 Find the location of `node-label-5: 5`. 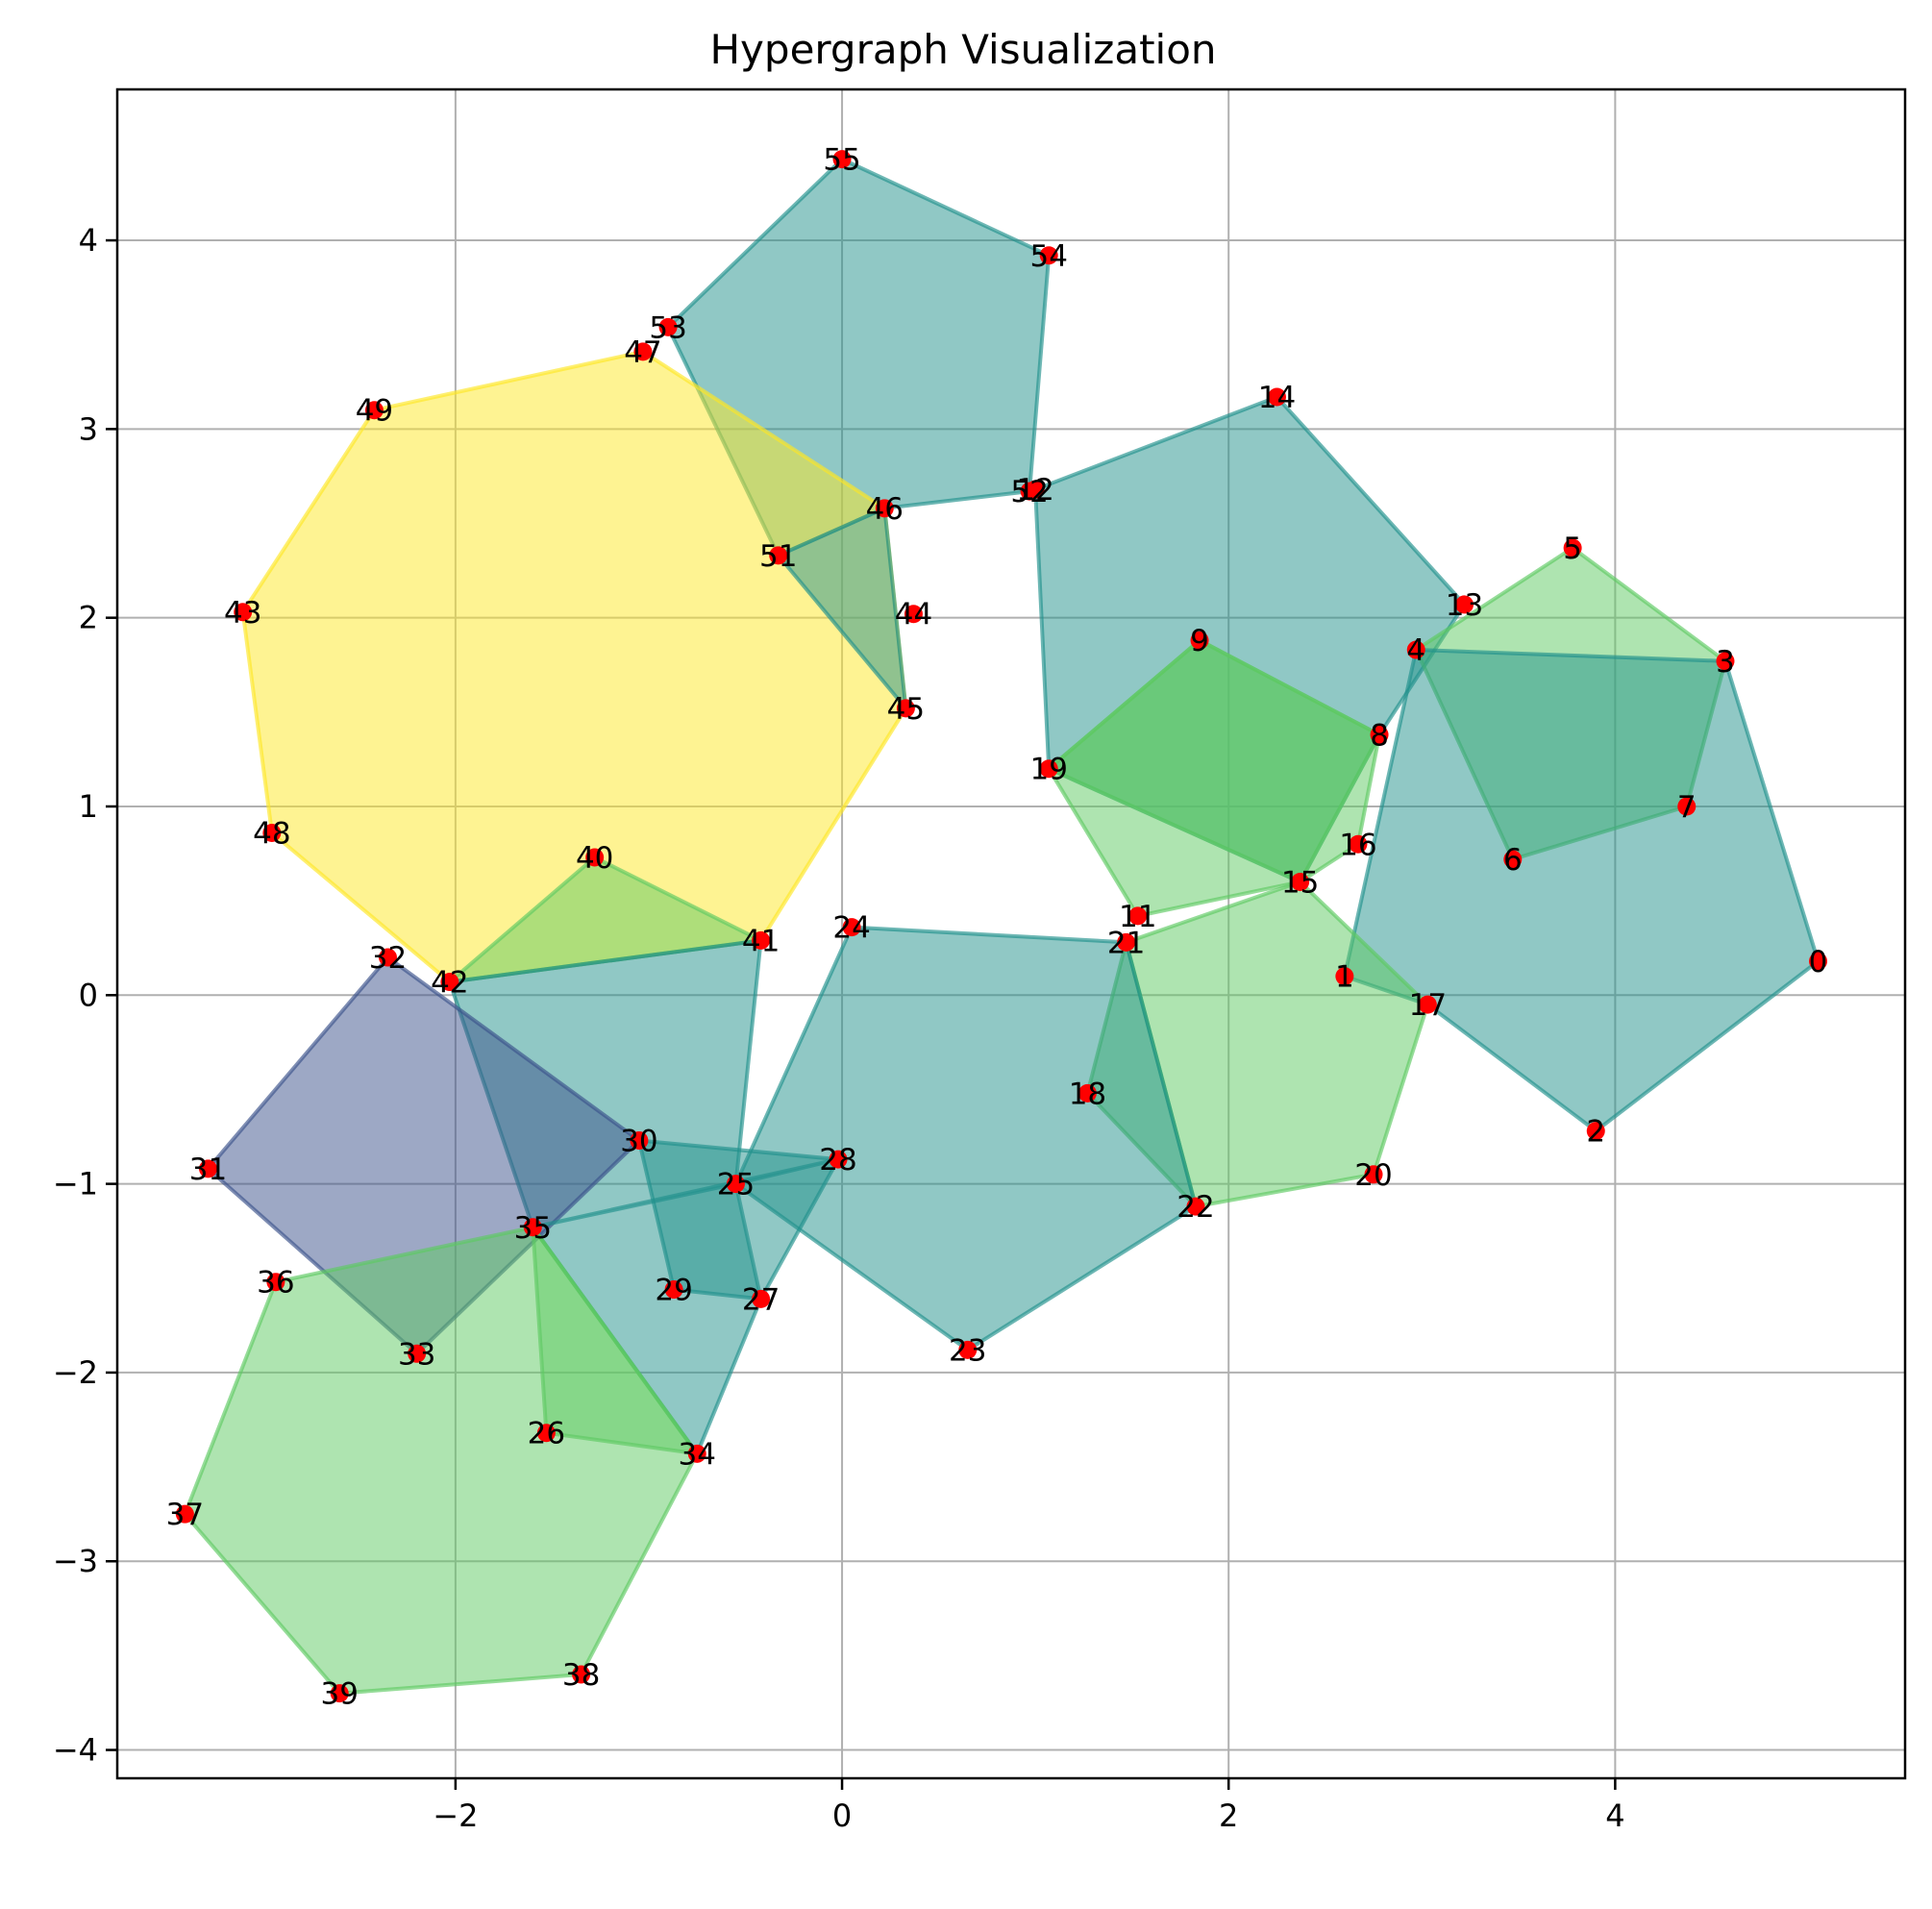

node-label-5: 5 is located at coordinates (1572, 549).